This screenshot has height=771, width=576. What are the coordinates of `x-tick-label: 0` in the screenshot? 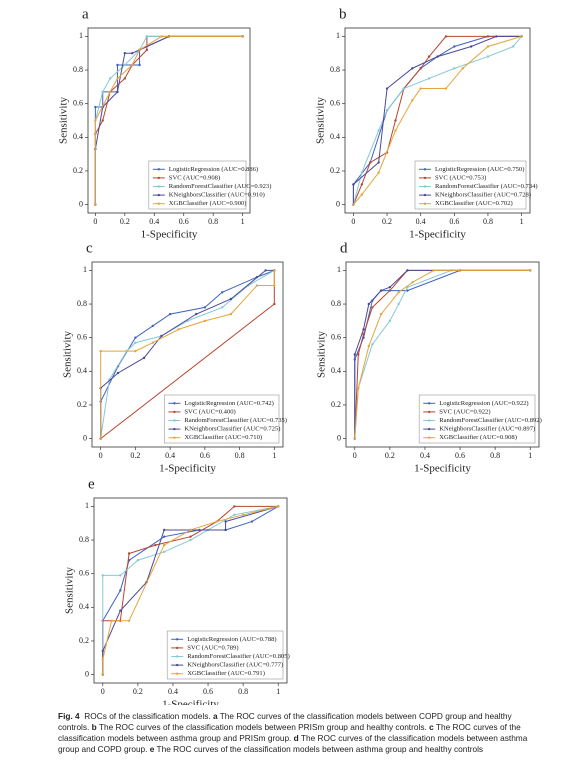 It's located at (101, 455).